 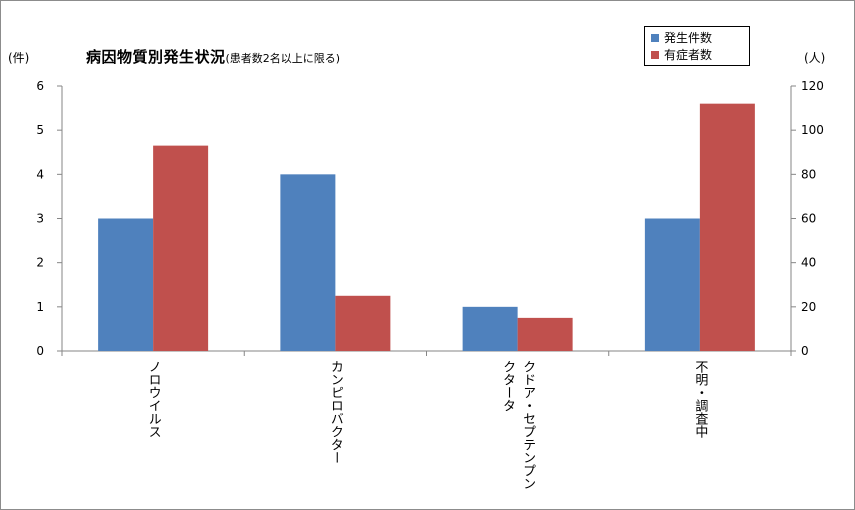 I want to click on category-label: カンピロバクター, so click(x=336, y=412).